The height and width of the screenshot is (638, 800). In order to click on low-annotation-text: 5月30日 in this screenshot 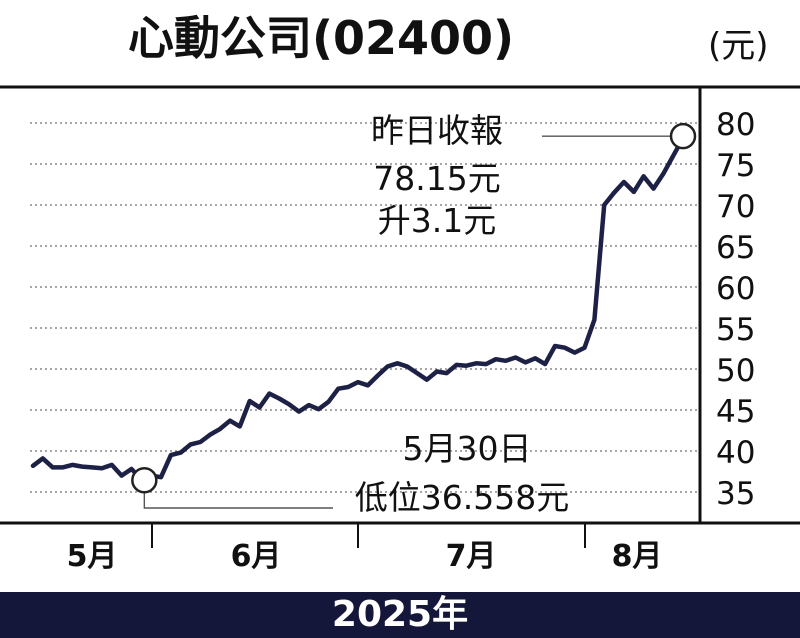, I will do `click(467, 448)`.